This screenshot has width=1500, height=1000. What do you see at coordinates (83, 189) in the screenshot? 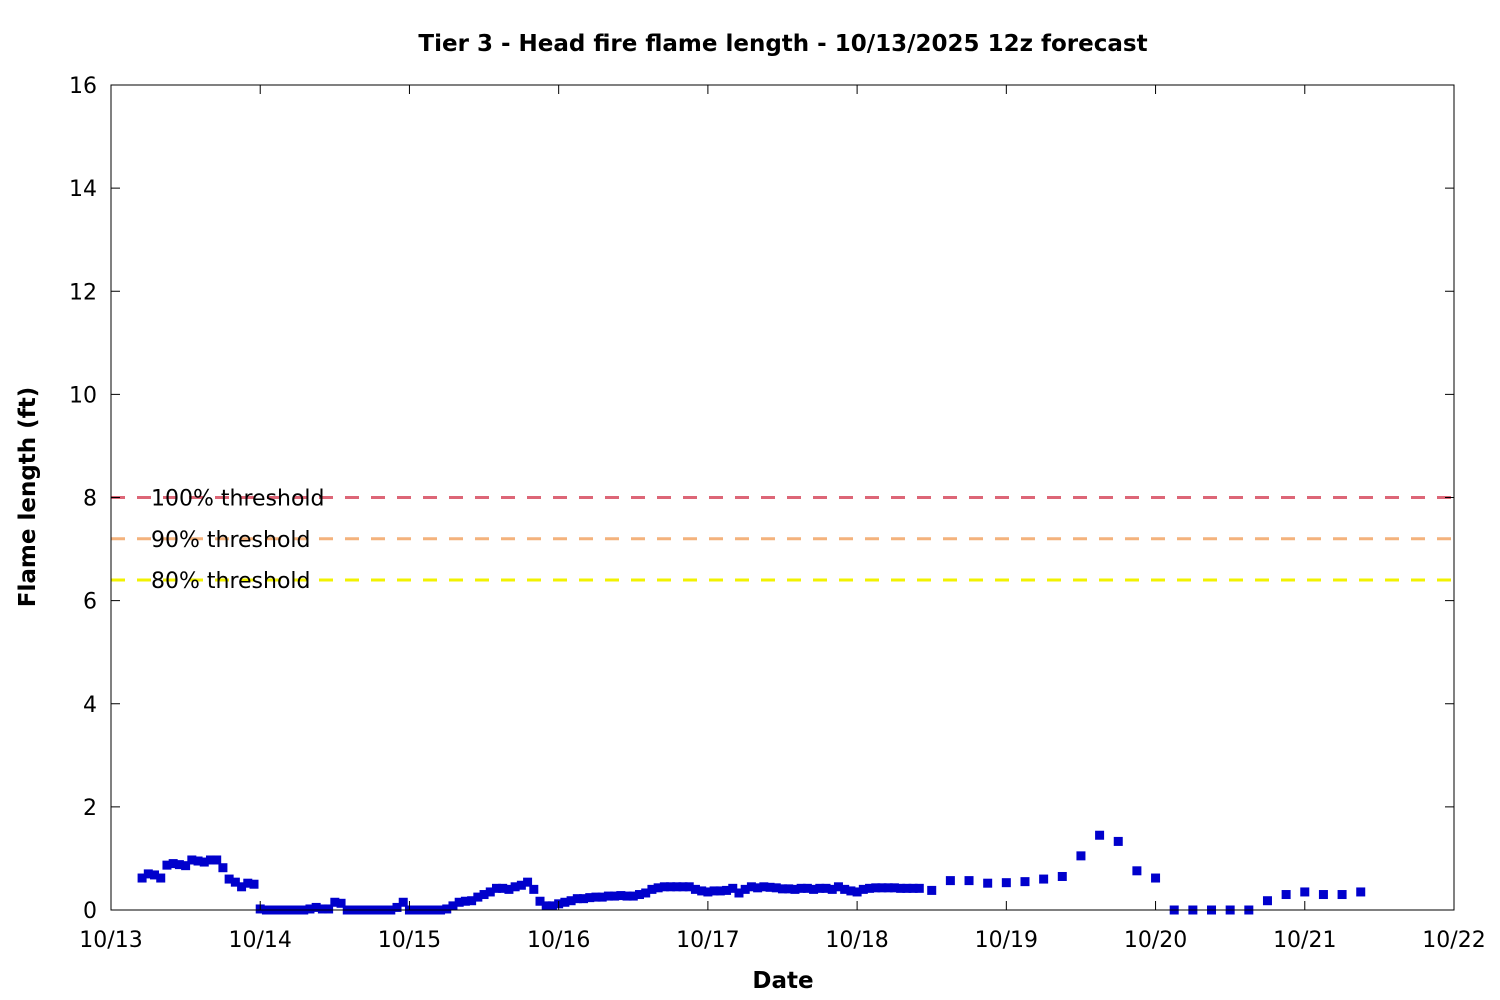
I see `y-tick-label: 14` at bounding box center [83, 189].